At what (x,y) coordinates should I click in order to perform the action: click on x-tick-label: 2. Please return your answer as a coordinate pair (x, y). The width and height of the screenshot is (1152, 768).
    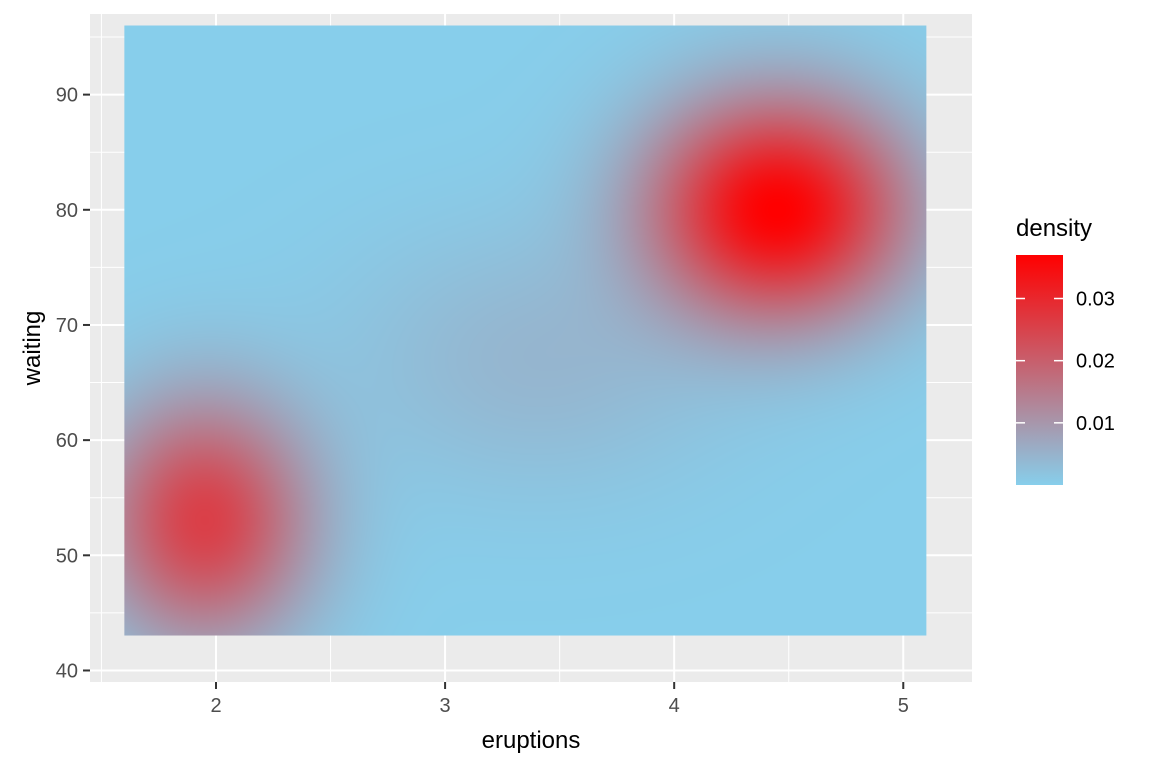
    Looking at the image, I should click on (215, 706).